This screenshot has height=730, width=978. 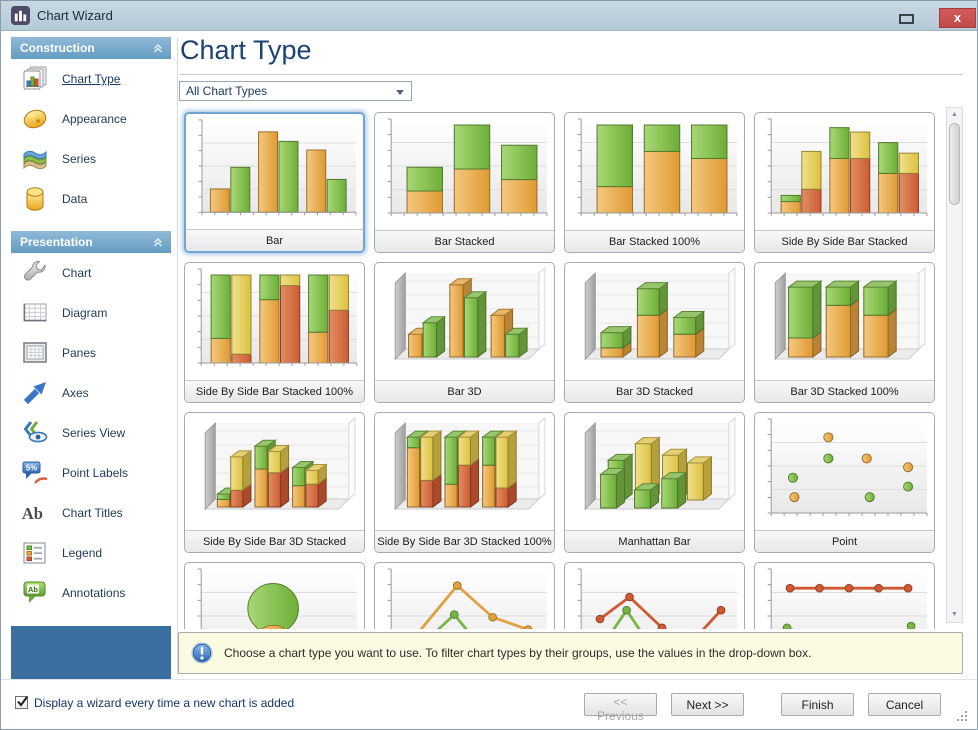 I want to click on sidebar-item-series-view: Series View, so click(x=91, y=433).